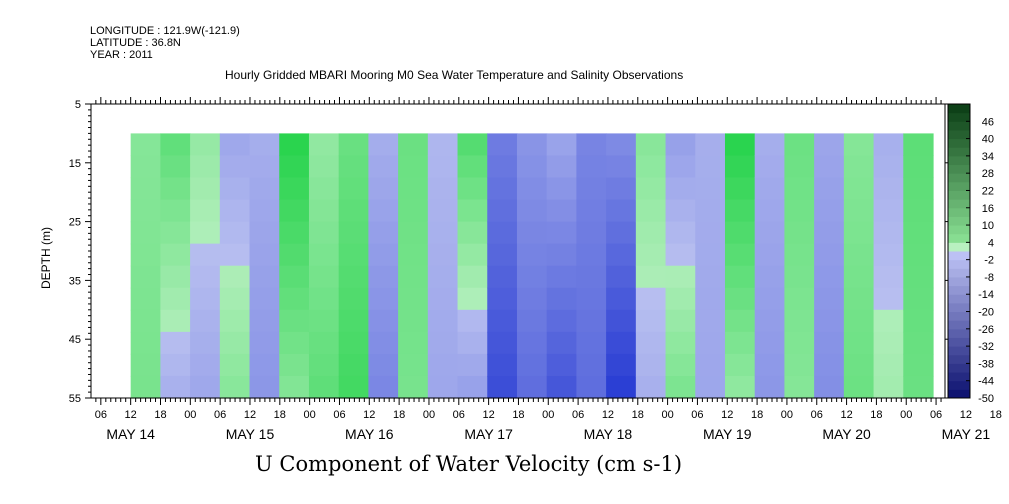 This screenshot has width=1009, height=504. I want to click on y-tick-label: 15, so click(75, 164).